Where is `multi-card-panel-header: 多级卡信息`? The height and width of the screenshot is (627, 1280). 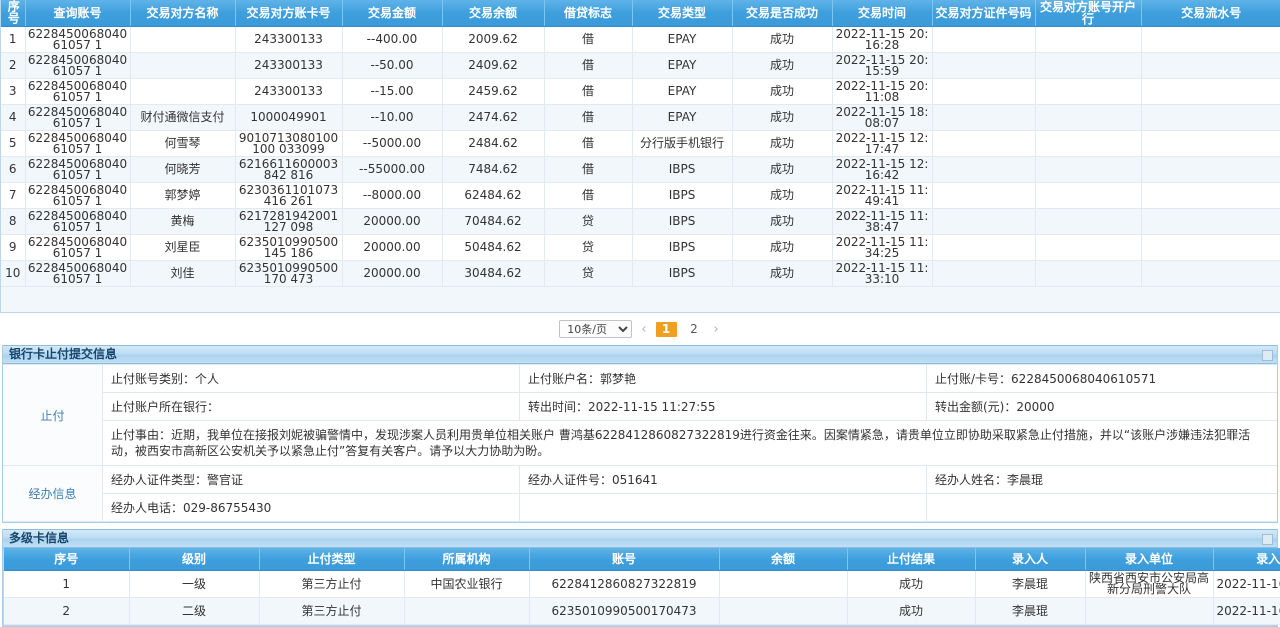 multi-card-panel-header: 多级卡信息 is located at coordinates (640, 538).